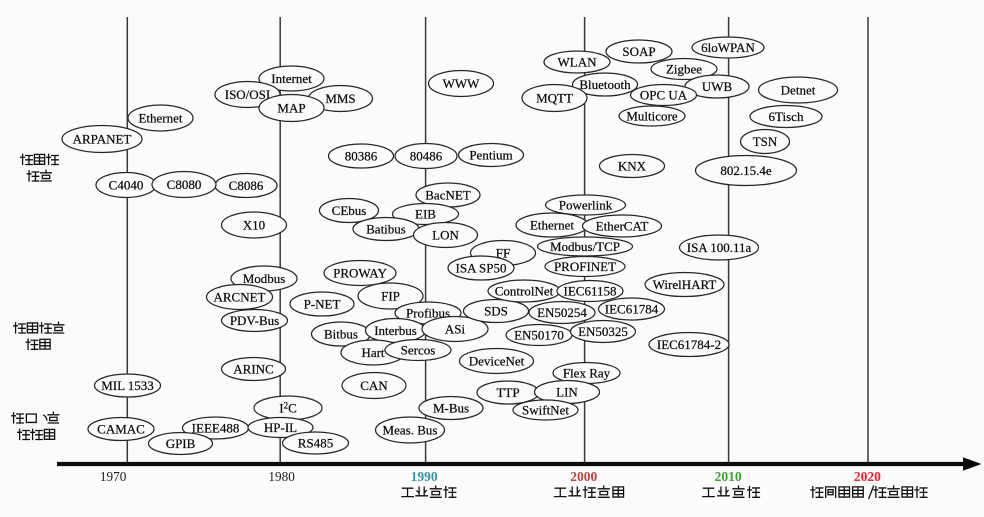 Image resolution: width=984 pixels, height=517 pixels. Describe the element at coordinates (361, 156) in the screenshot. I see `svg-text: 80386` at that location.